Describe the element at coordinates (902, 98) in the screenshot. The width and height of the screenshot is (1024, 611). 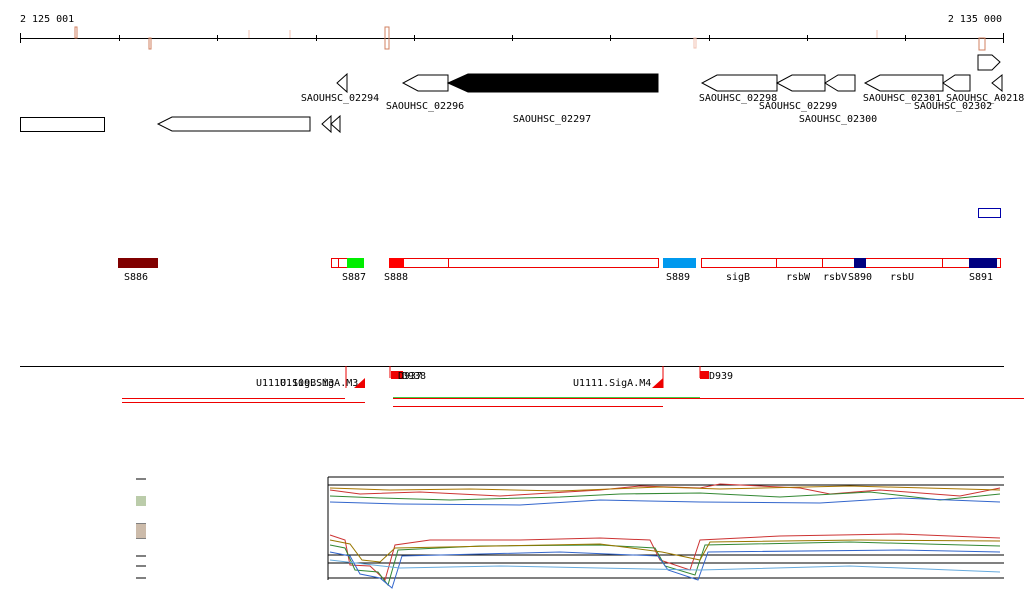
I see `gene-label: SAOUHSC_02301` at that location.